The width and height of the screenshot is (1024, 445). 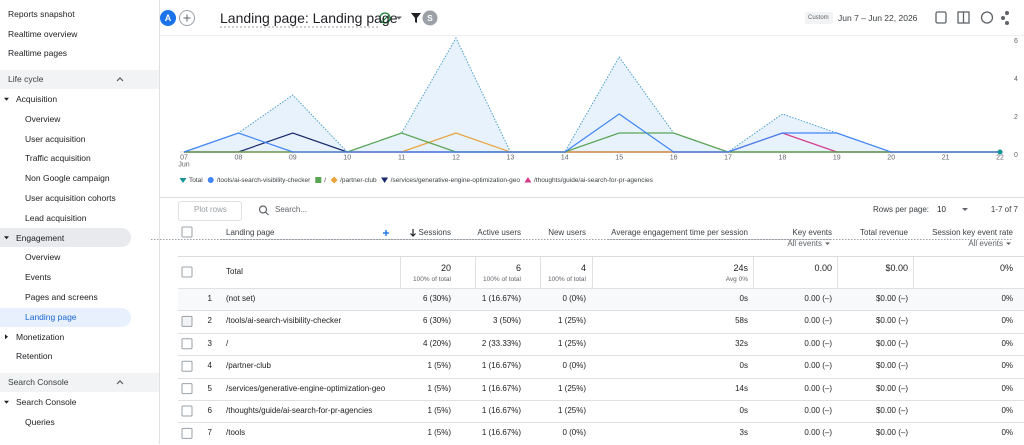 What do you see at coordinates (741, 343) in the screenshot?
I see `metric-cell: 32s` at bounding box center [741, 343].